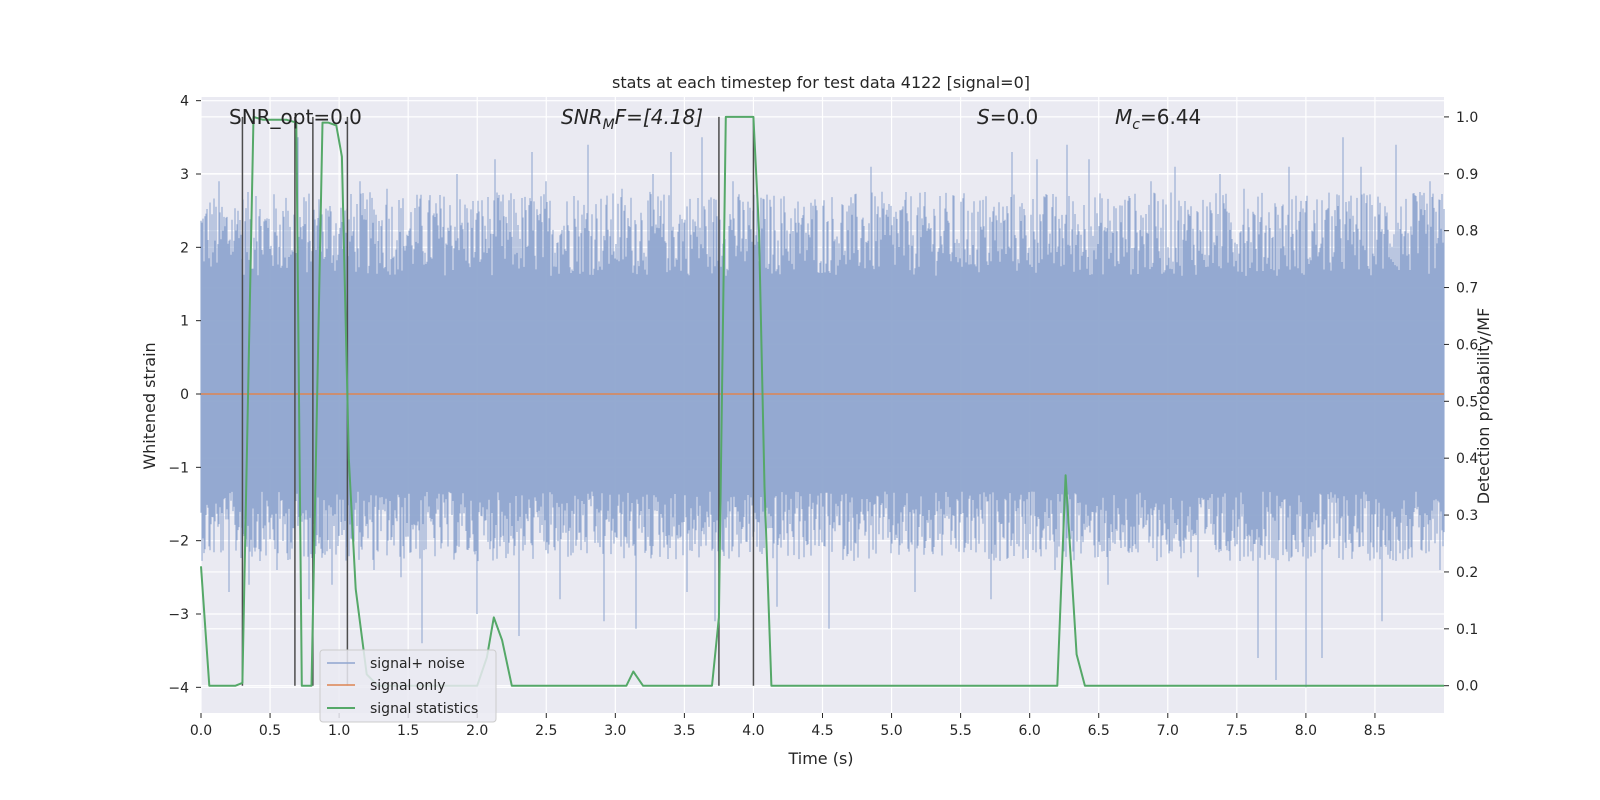 This screenshot has width=1600, height=800. What do you see at coordinates (1467, 118) in the screenshot?
I see `y-right-tick-label: 1.0` at bounding box center [1467, 118].